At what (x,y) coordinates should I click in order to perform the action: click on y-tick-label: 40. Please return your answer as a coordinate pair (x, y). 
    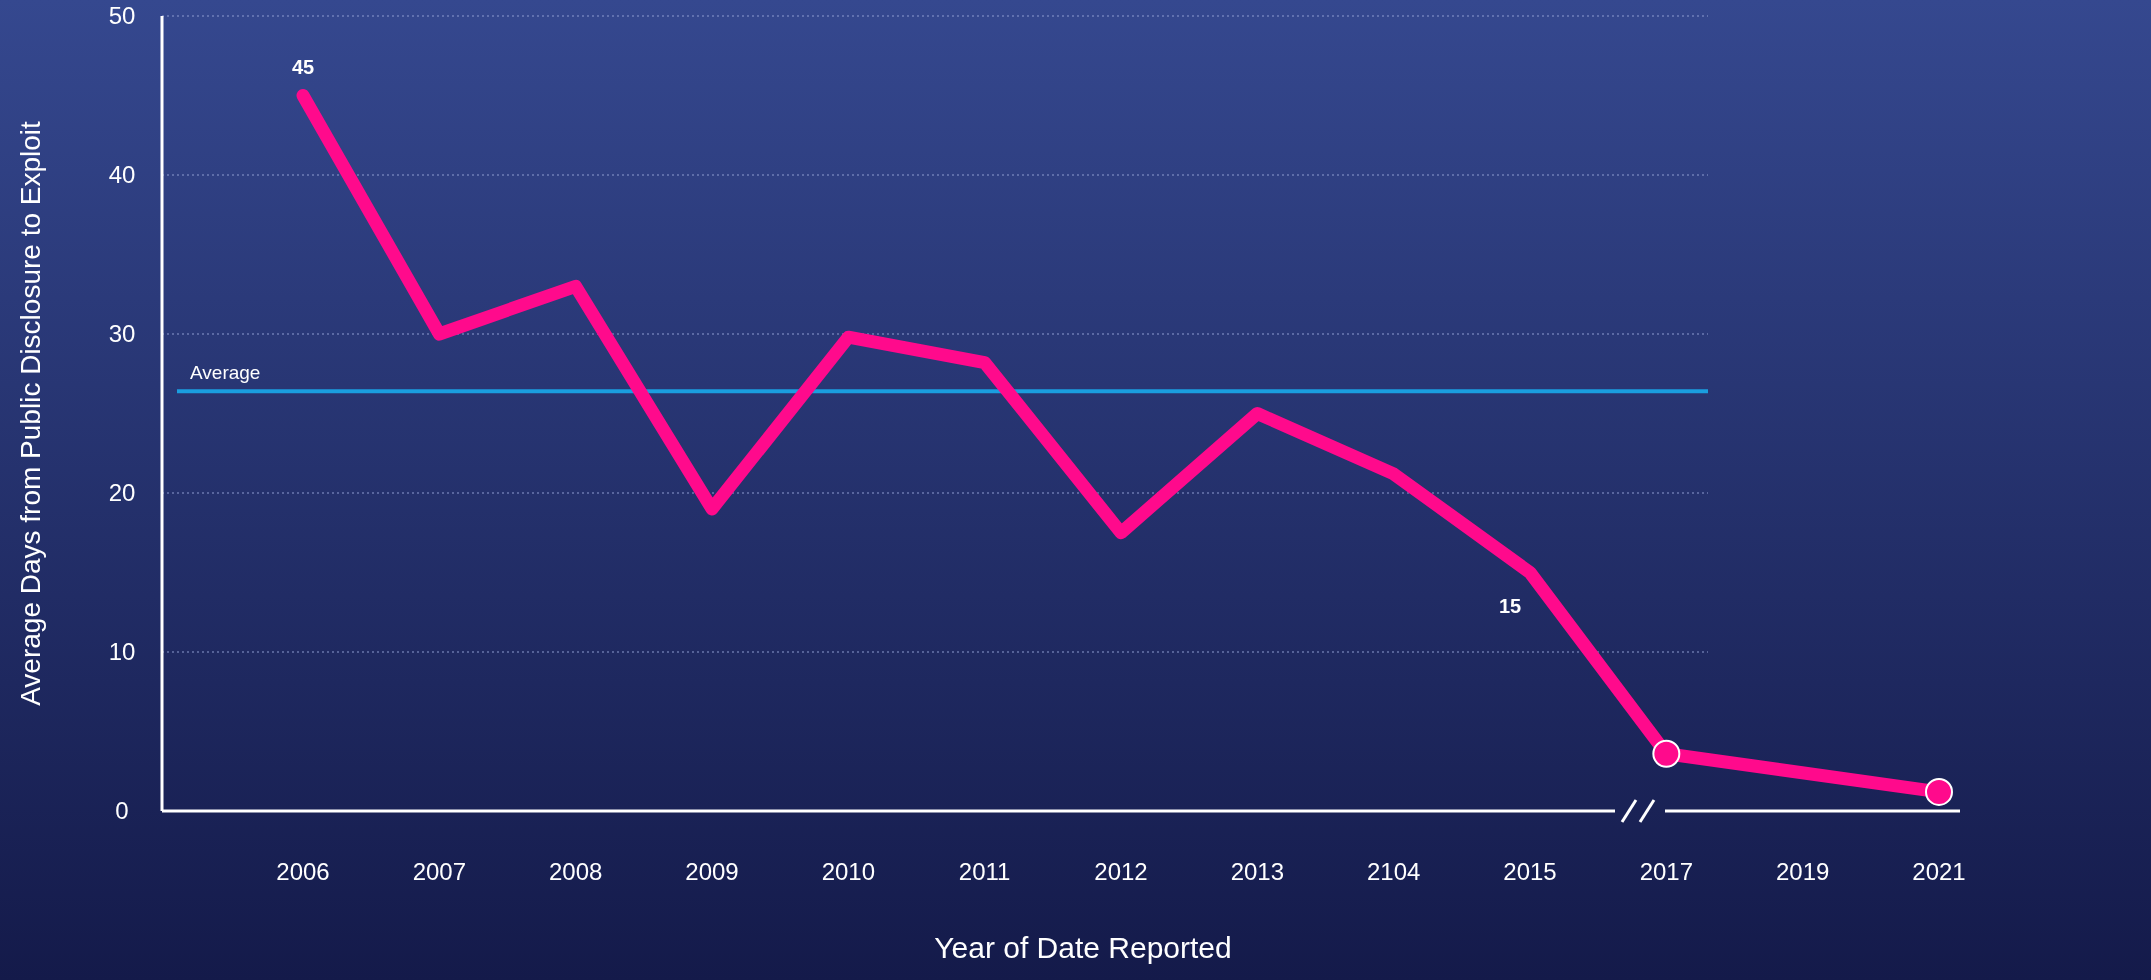
    Looking at the image, I should click on (122, 174).